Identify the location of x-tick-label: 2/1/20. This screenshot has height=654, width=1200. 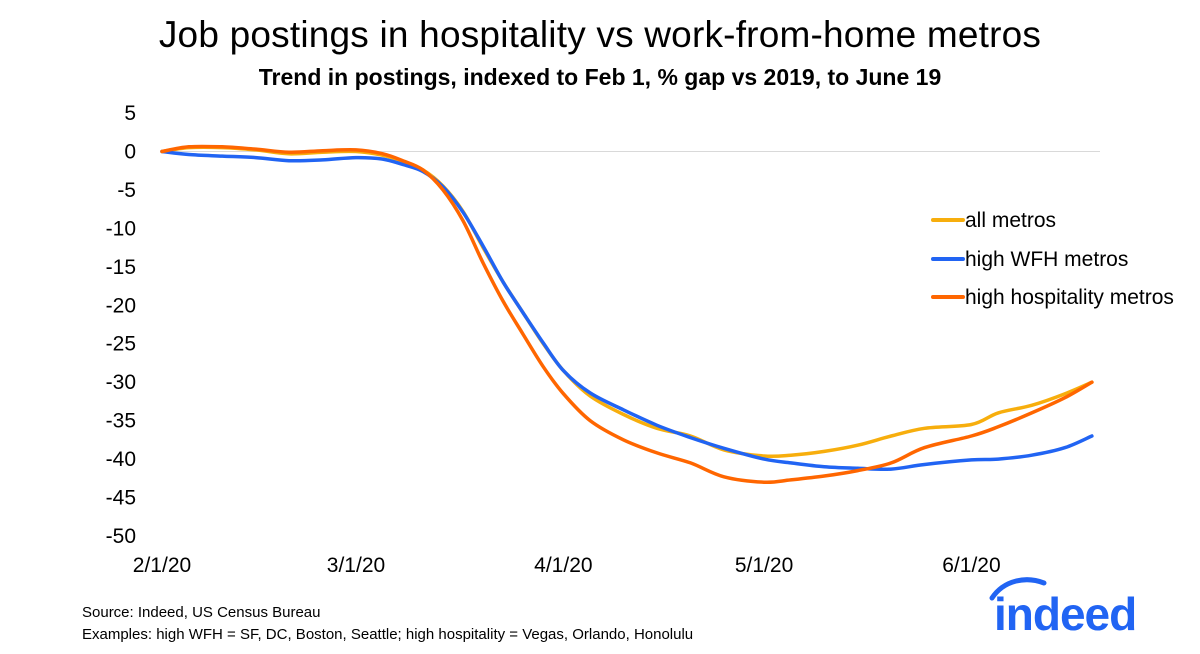
(162, 565).